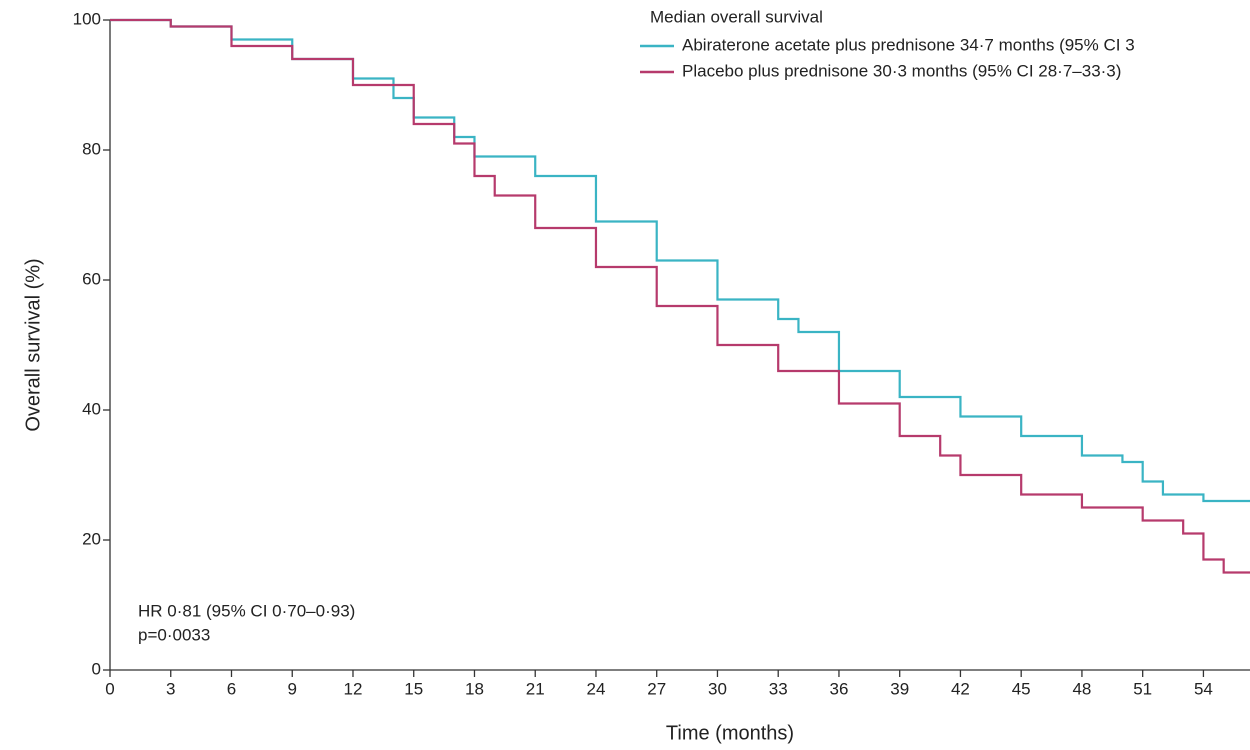 This screenshot has height=750, width=1250. What do you see at coordinates (838, 688) in the screenshot?
I see `x-tick-label: 36` at bounding box center [838, 688].